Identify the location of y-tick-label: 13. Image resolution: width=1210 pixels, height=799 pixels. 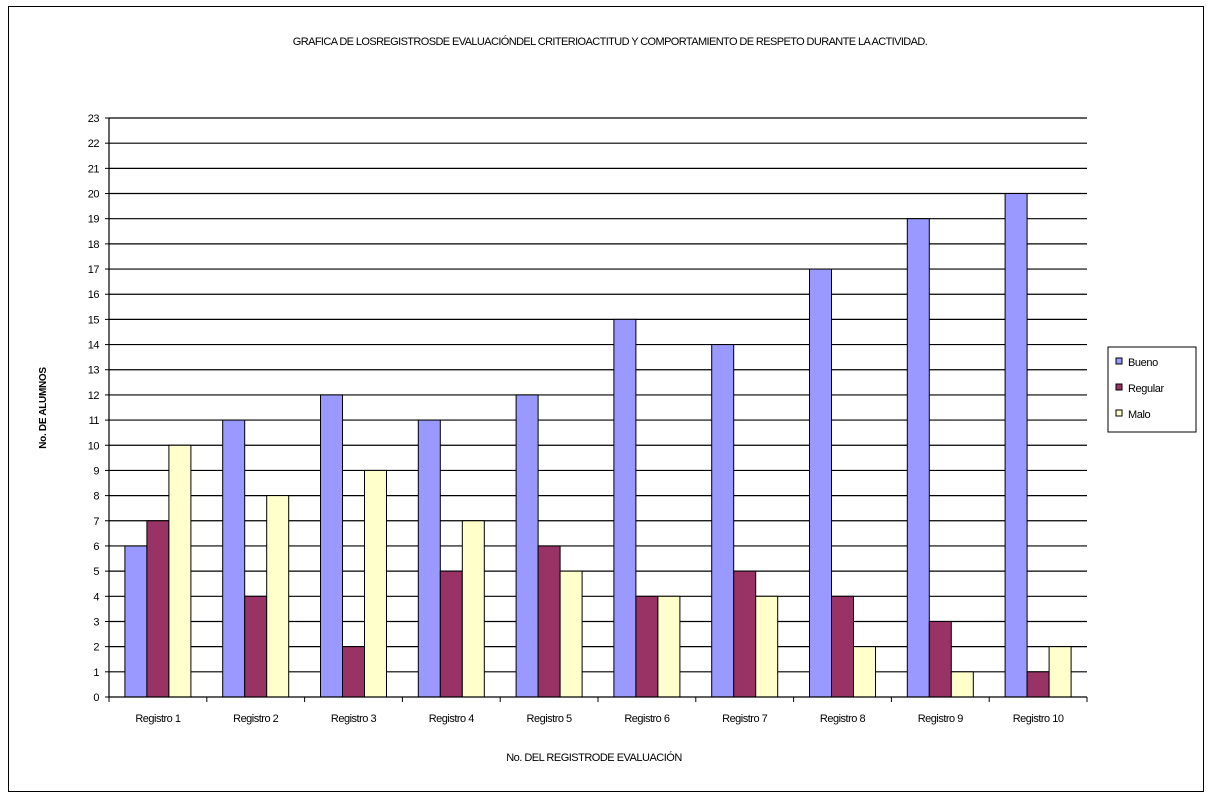
(94, 371).